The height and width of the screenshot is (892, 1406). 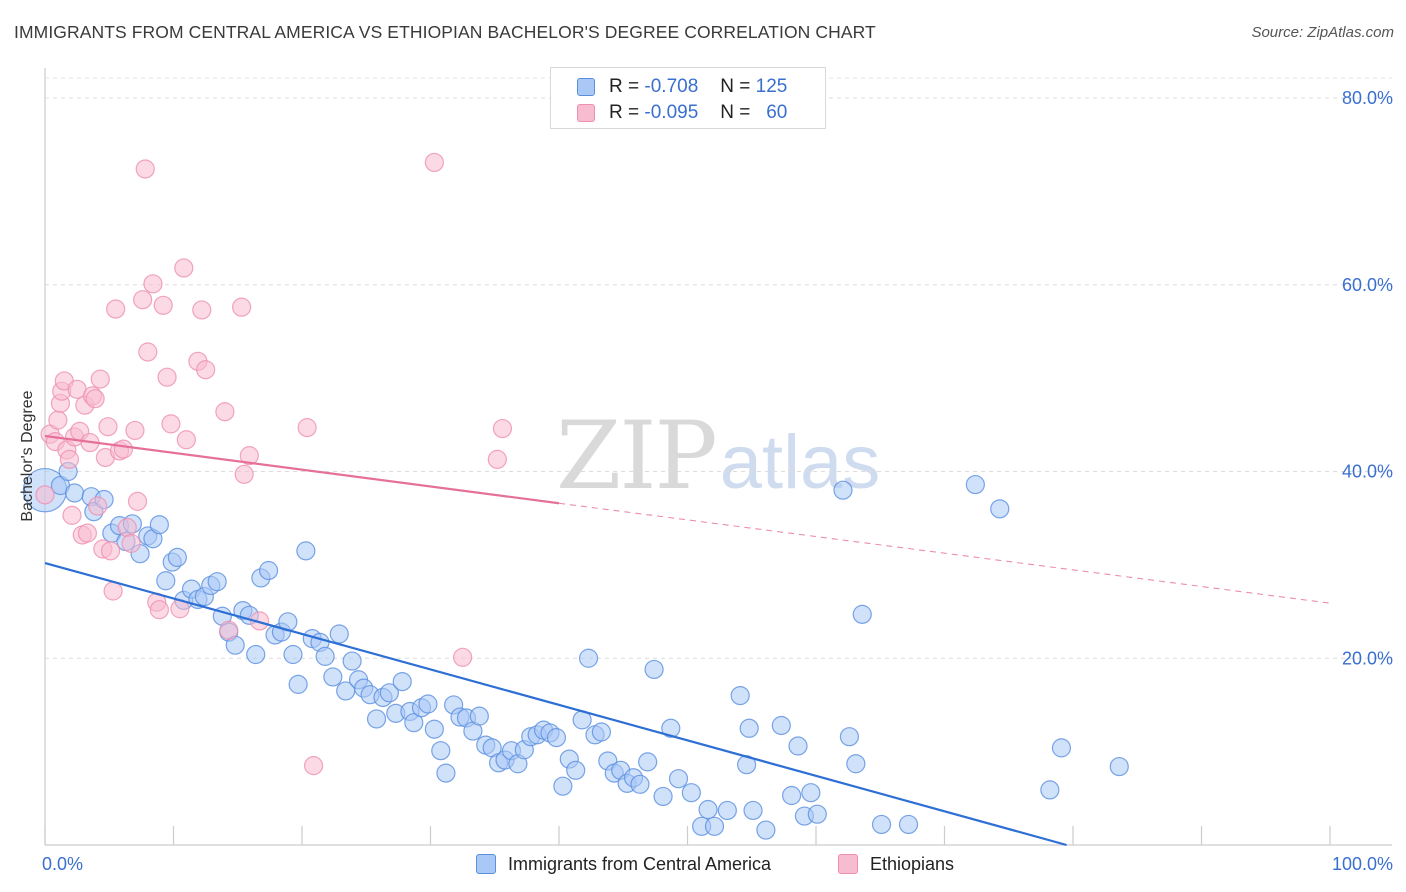 What do you see at coordinates (1367, 658) in the screenshot?
I see `y-tick-label: 20.0%` at bounding box center [1367, 658].